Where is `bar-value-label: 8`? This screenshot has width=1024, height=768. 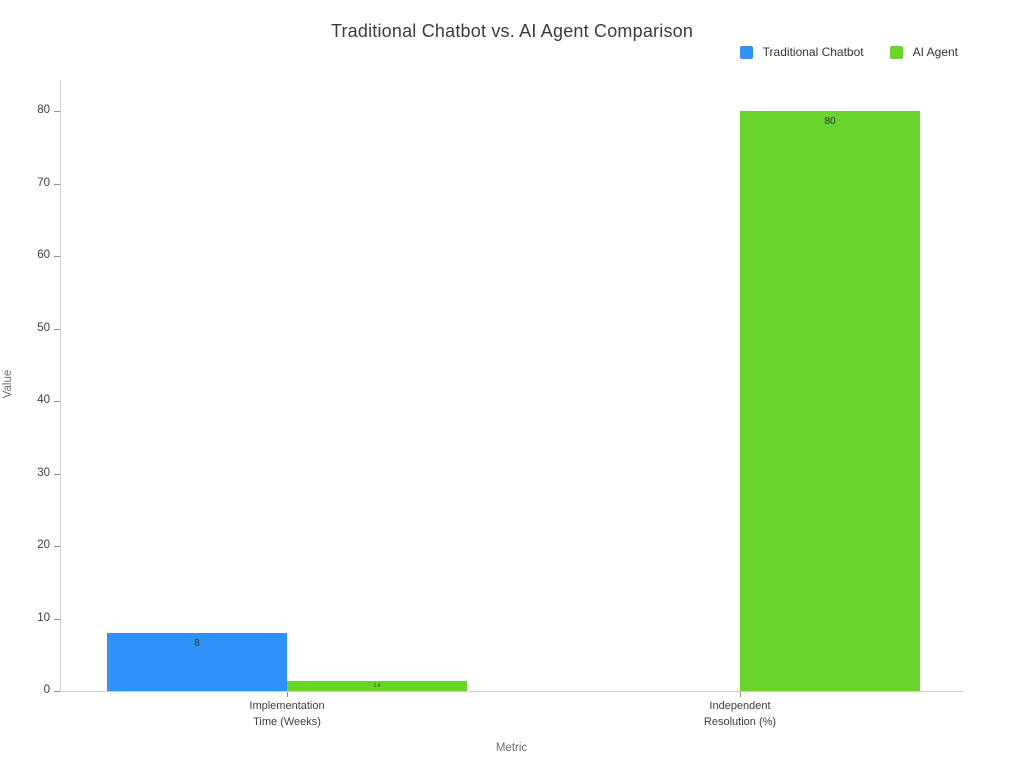
bar-value-label: 8 is located at coordinates (197, 643).